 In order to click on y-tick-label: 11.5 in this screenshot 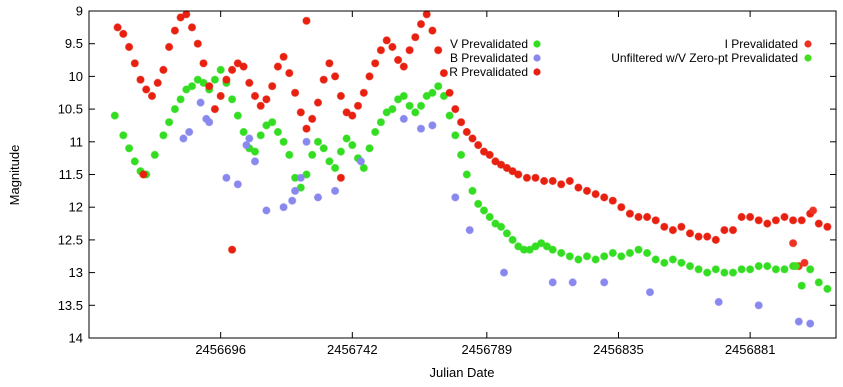, I will do `click(71, 174)`.